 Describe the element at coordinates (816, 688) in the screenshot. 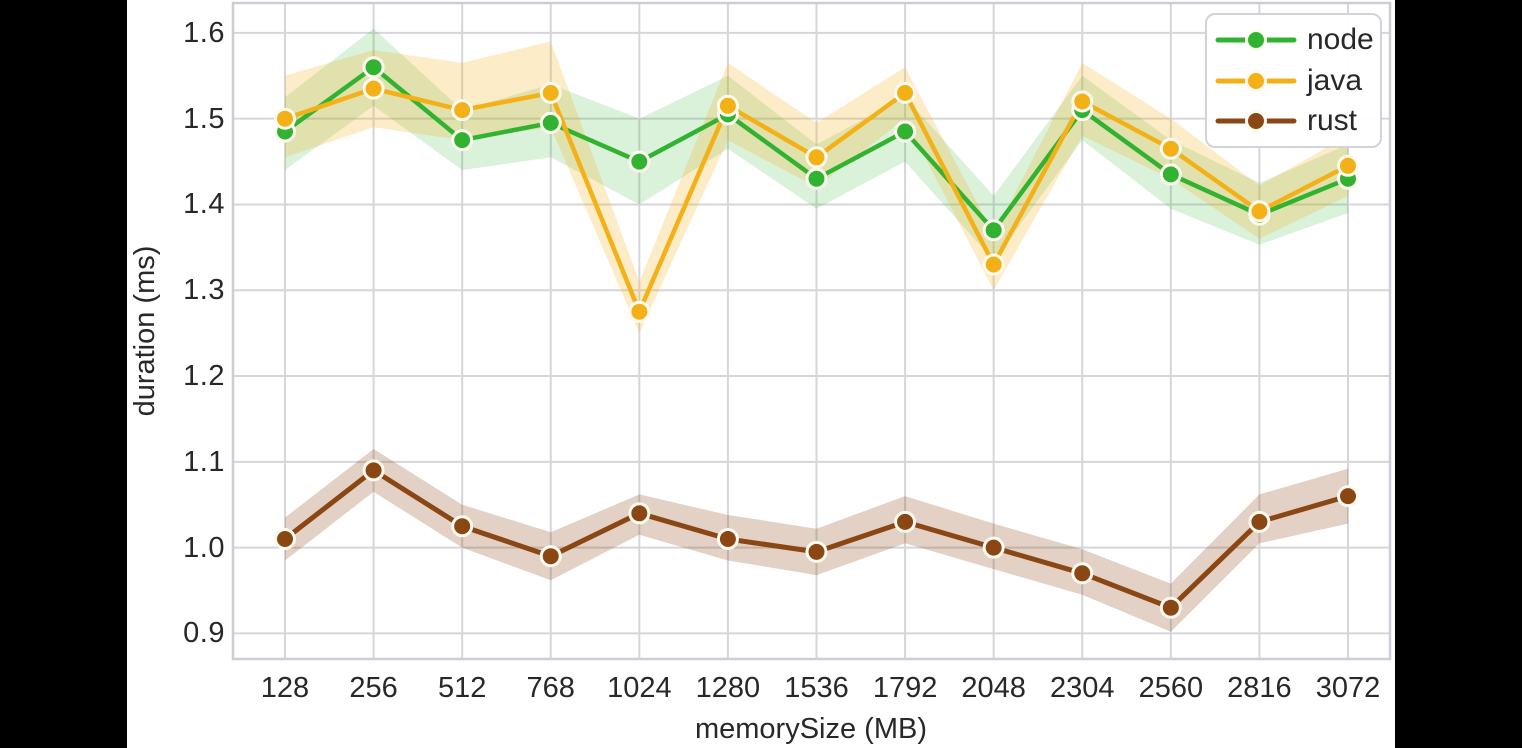

I see `x-tick-1536: 1536` at that location.